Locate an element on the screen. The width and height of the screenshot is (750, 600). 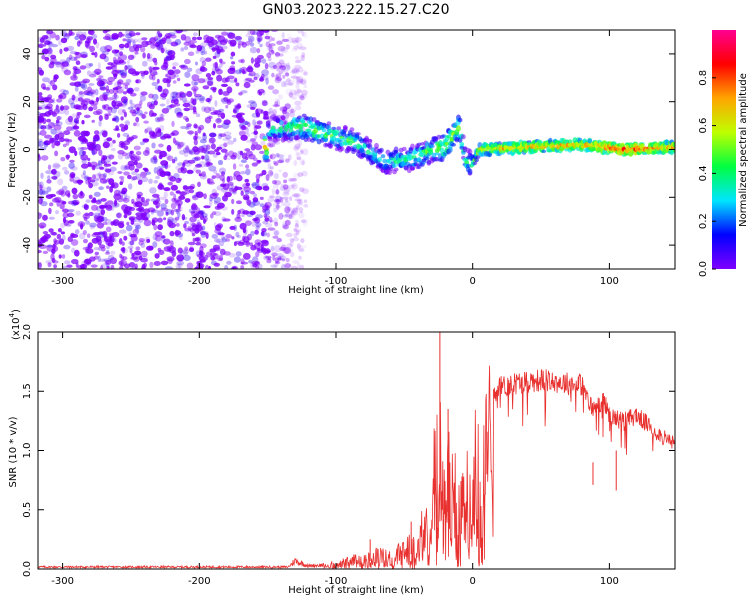
svg-text: (x104) is located at coordinates (15, 324).